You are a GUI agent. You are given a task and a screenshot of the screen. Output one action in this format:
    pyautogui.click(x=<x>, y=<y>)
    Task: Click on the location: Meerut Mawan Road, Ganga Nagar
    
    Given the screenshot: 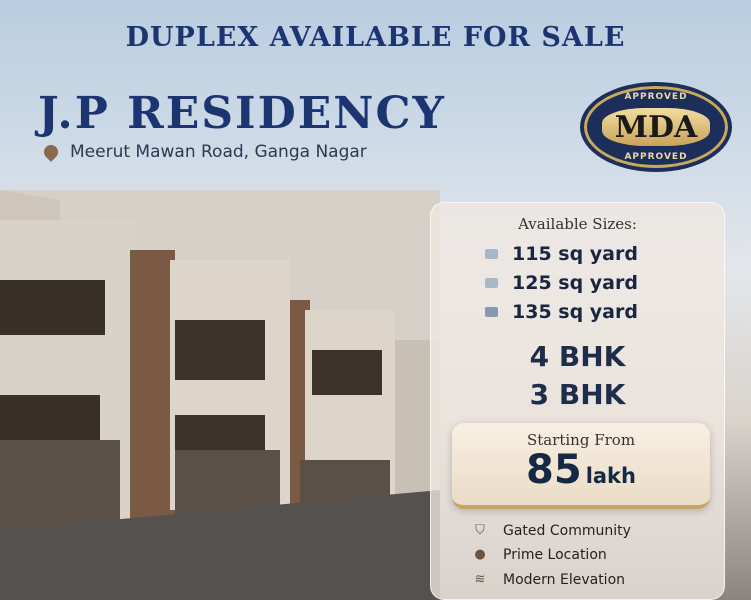 What is the action you would take?
    pyautogui.click(x=204, y=152)
    